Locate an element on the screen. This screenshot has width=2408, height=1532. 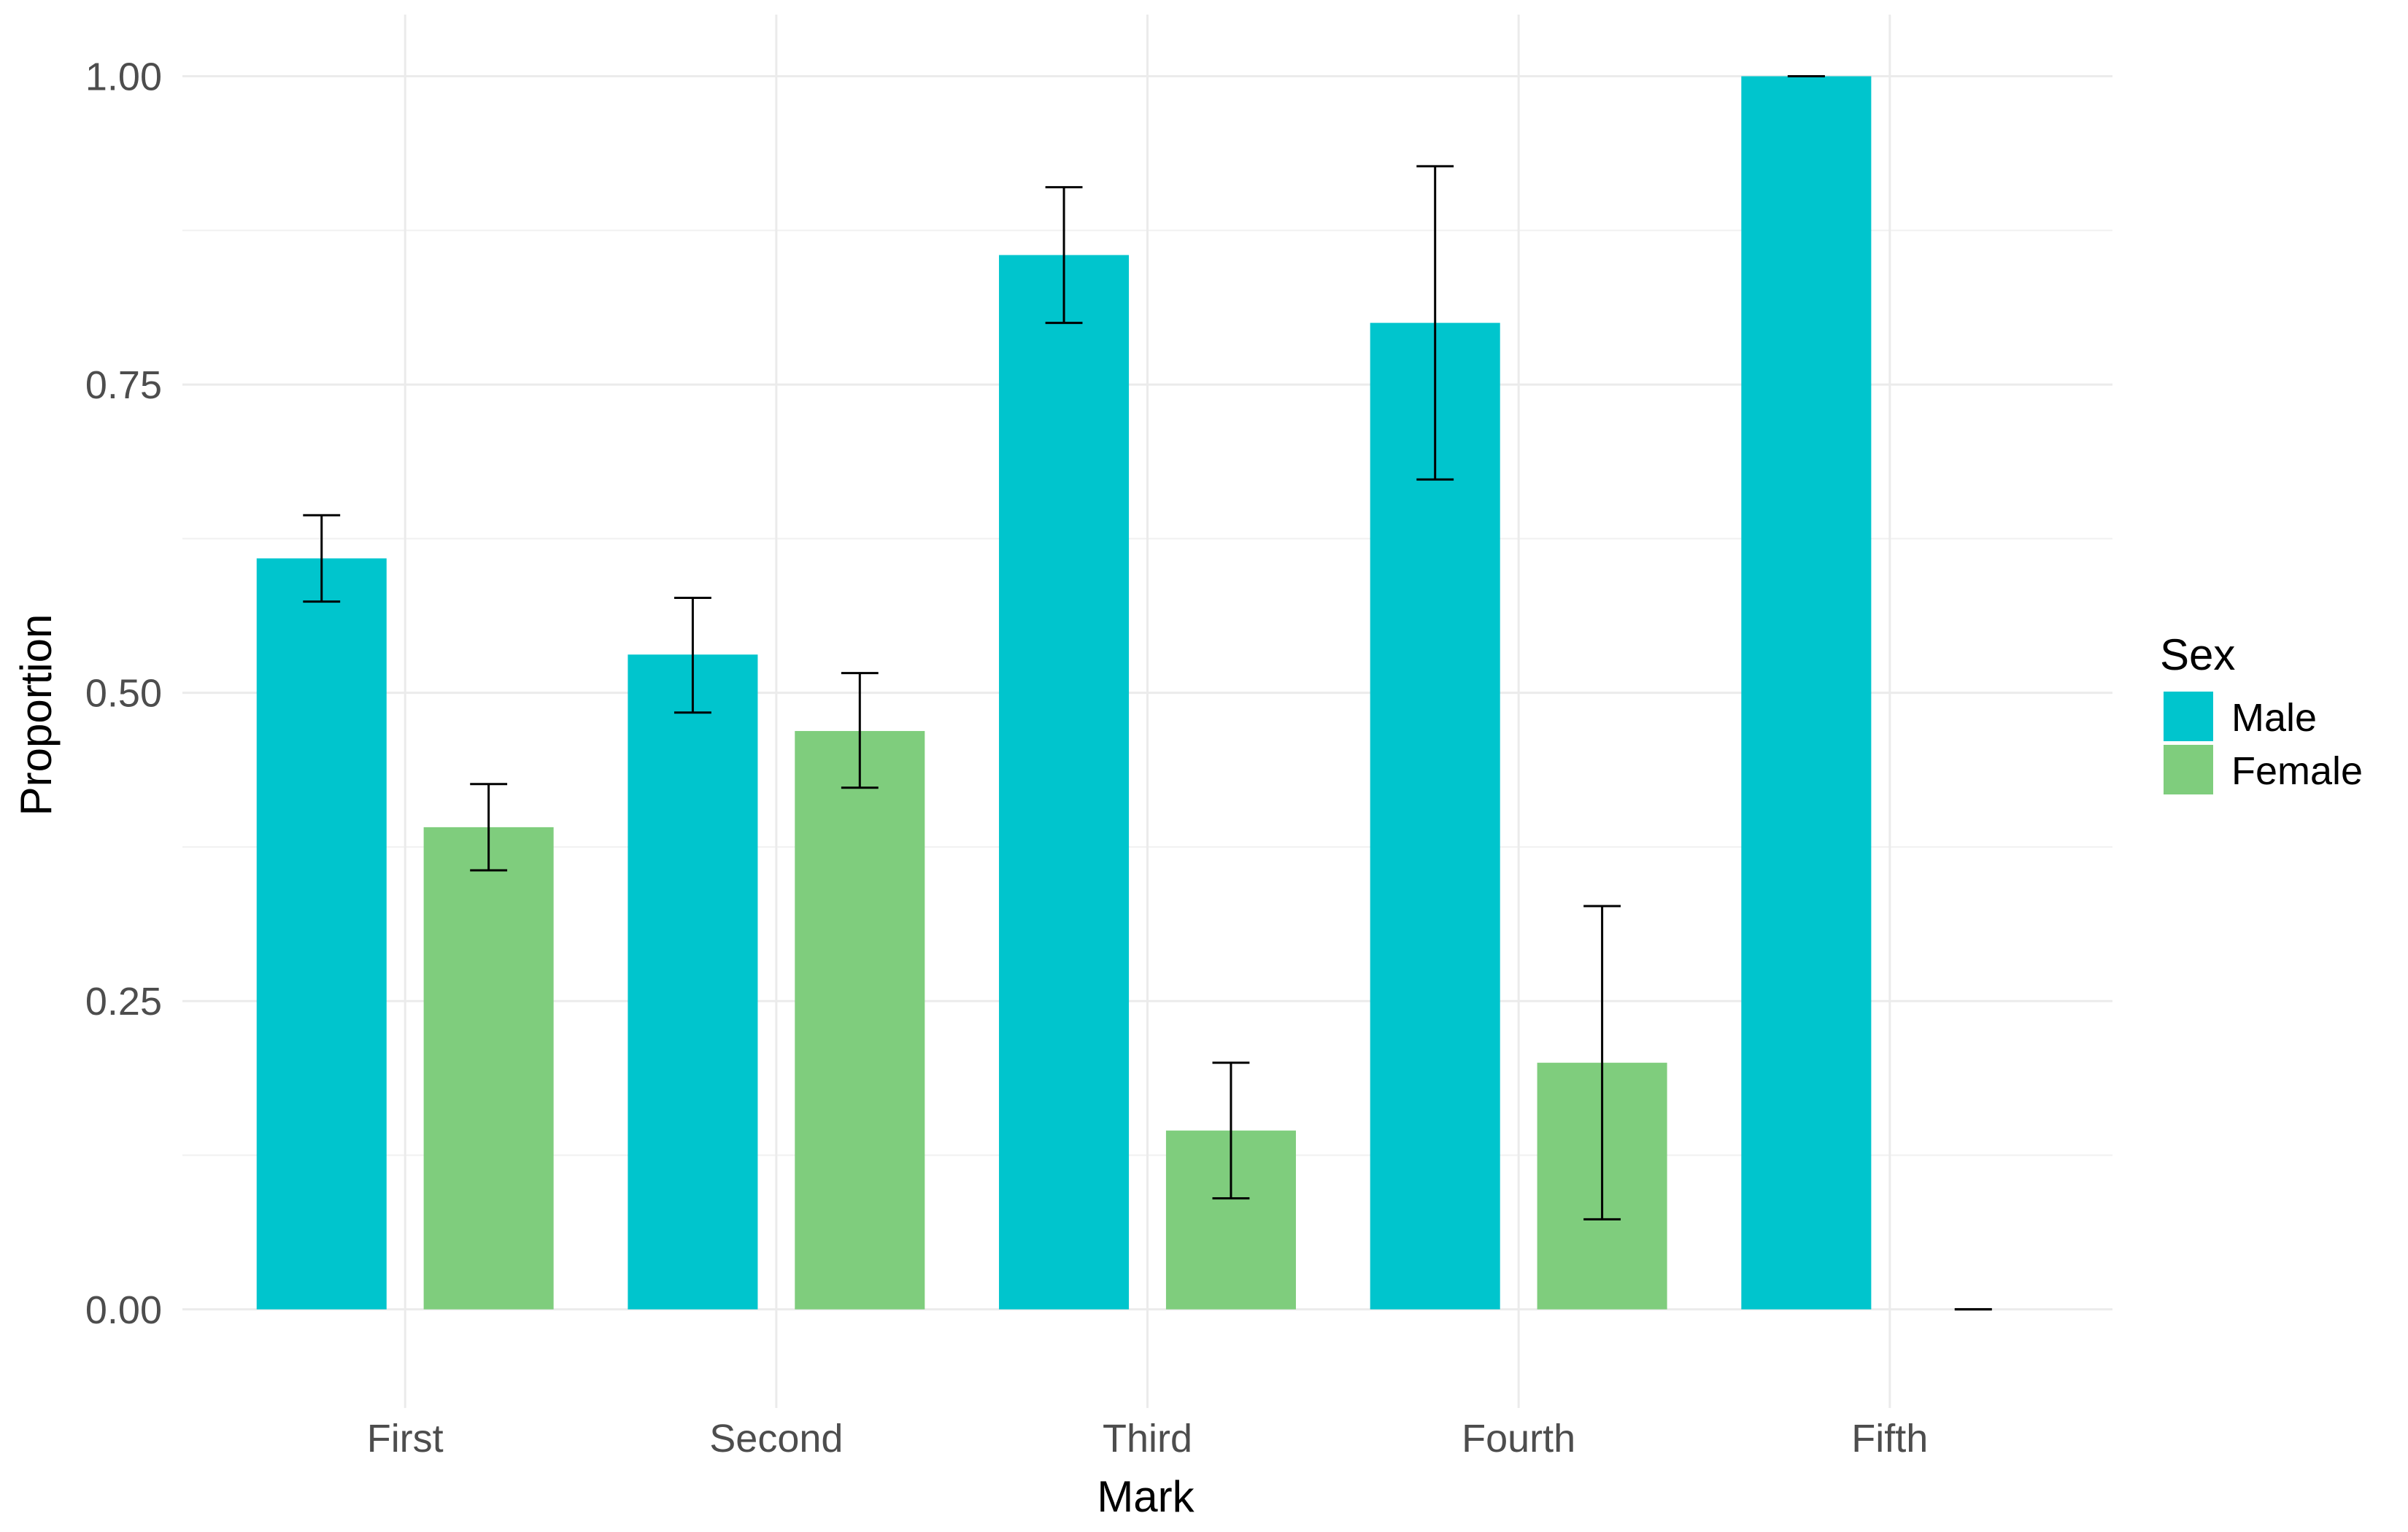
legend: Sex Male Female is located at coordinates (2261, 712).